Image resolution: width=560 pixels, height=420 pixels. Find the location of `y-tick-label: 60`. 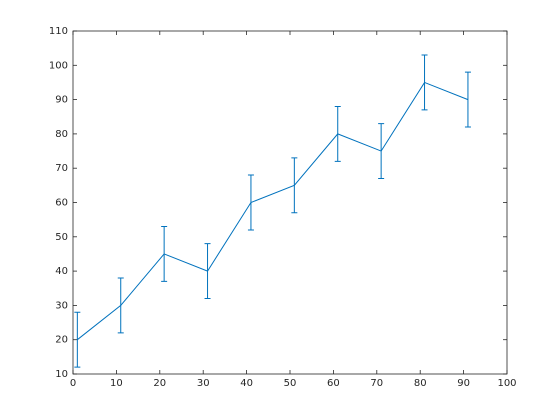

y-tick-label: 60 is located at coordinates (61, 203).